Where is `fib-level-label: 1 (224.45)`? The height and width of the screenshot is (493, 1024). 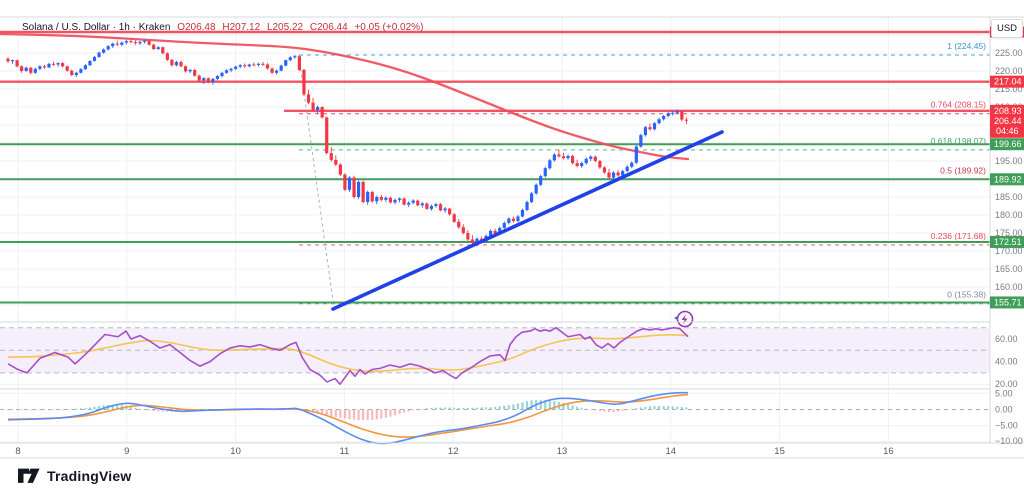 fib-level-label: 1 (224.45) is located at coordinates (966, 46).